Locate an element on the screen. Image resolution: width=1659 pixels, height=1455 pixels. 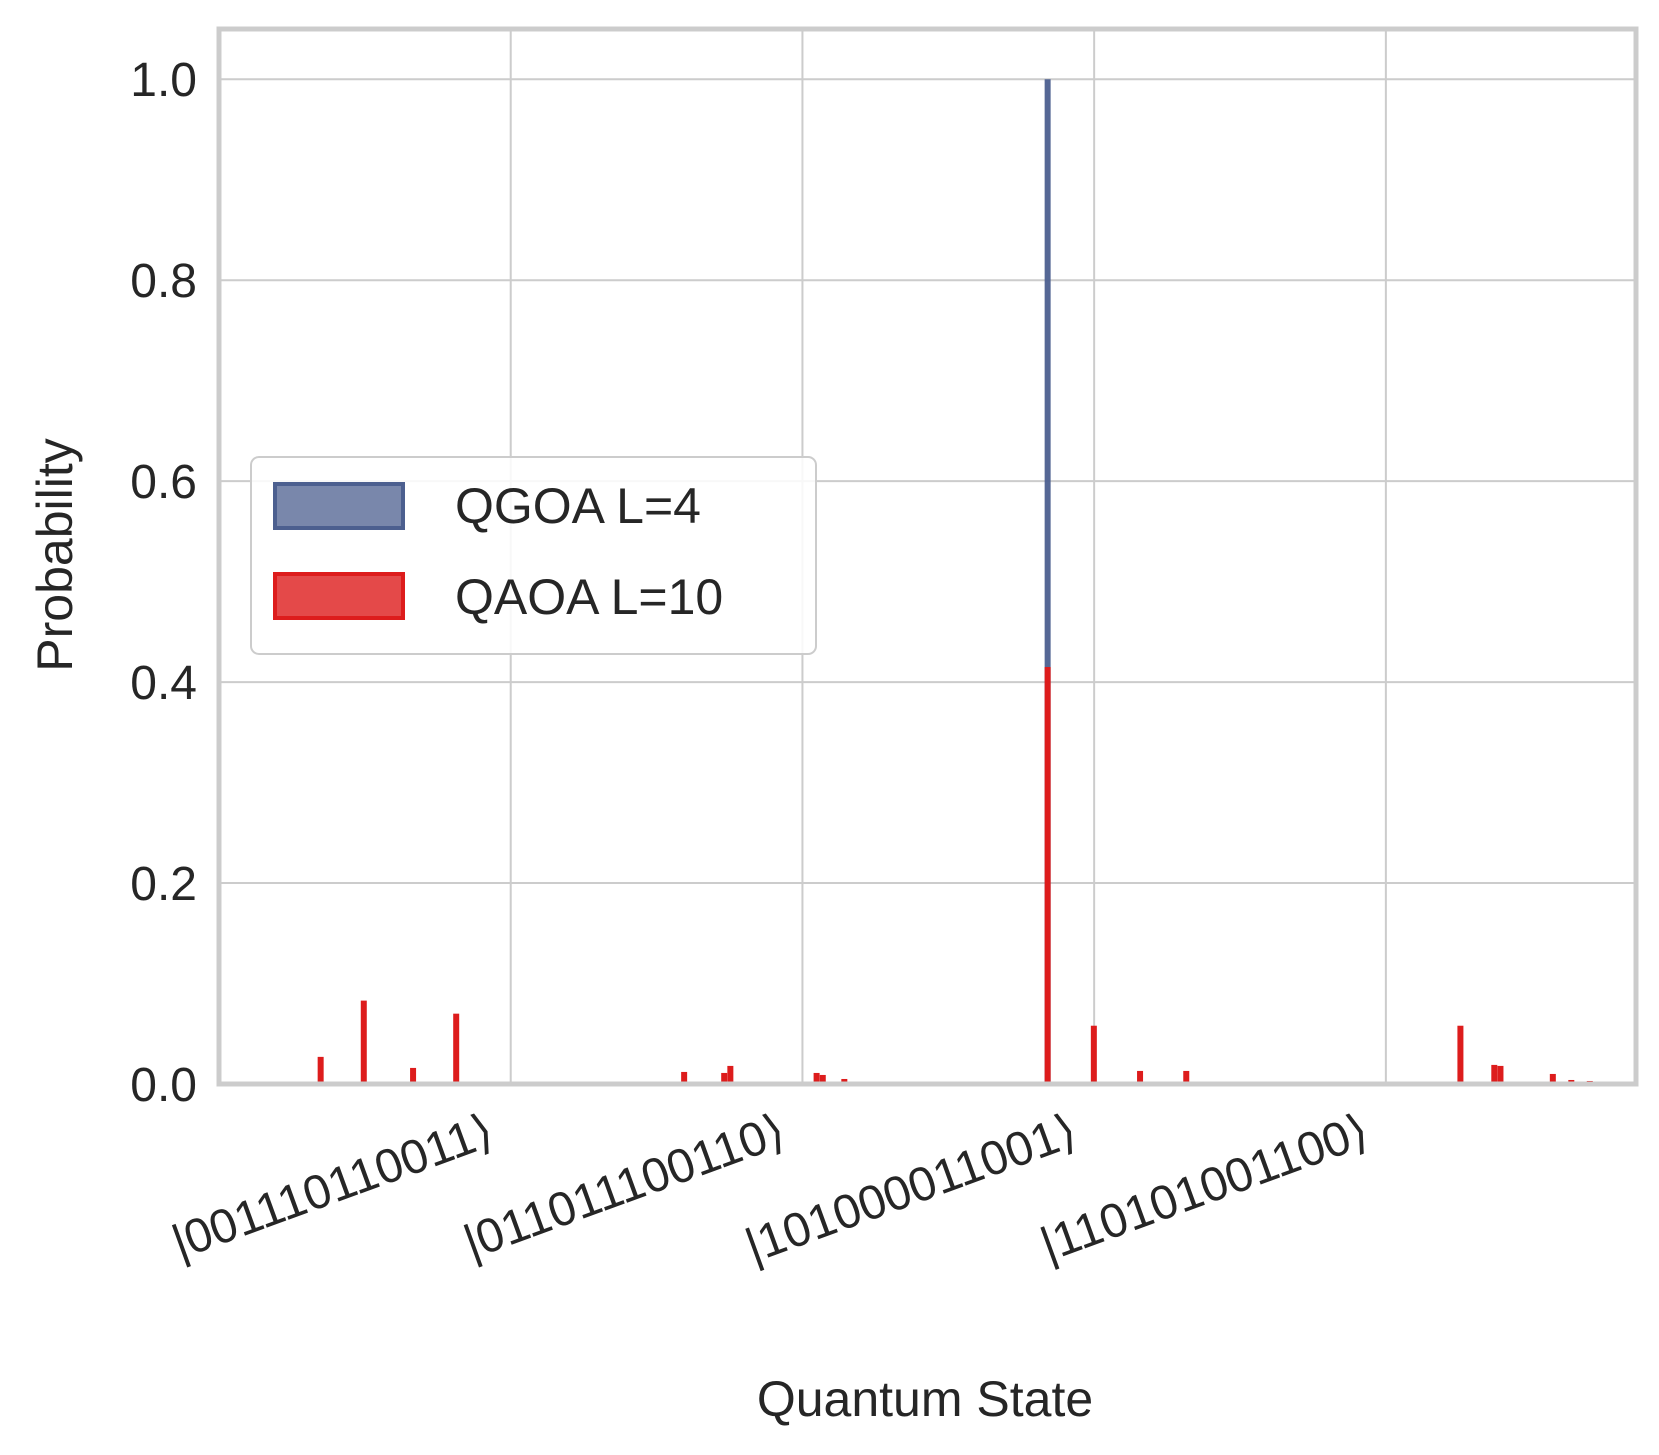
y-tick-label: 0.2 is located at coordinates (163, 884).